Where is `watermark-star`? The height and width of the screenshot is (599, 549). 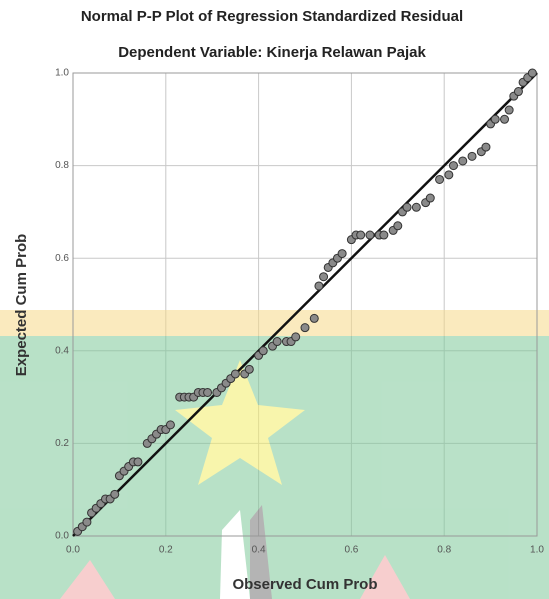
watermark-star is located at coordinates (240, 422).